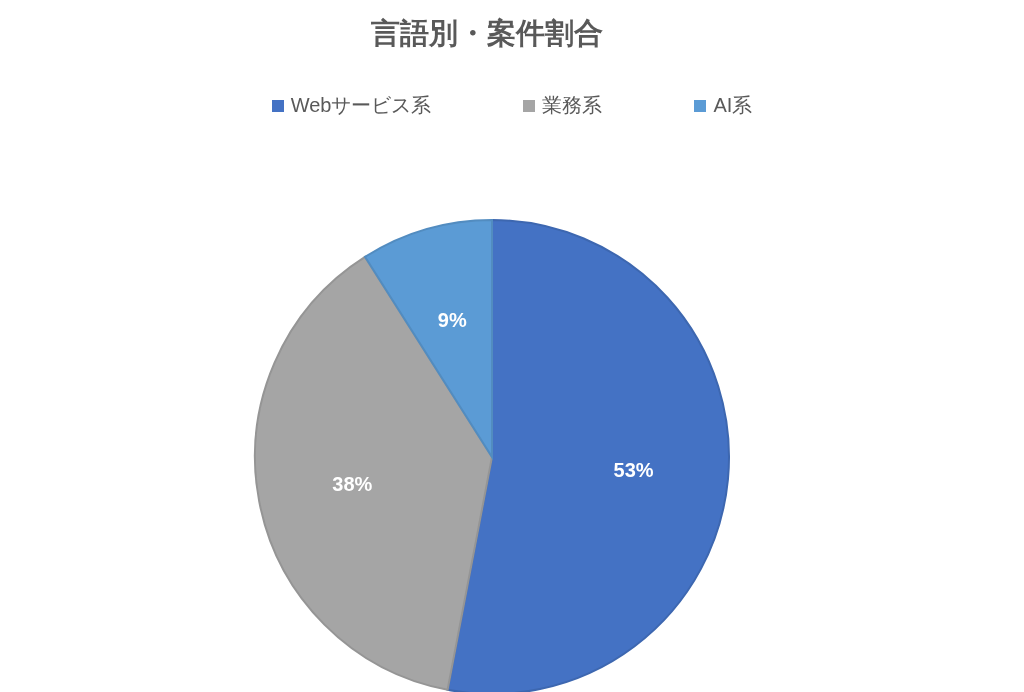  I want to click on data-label: 9%, so click(452, 320).